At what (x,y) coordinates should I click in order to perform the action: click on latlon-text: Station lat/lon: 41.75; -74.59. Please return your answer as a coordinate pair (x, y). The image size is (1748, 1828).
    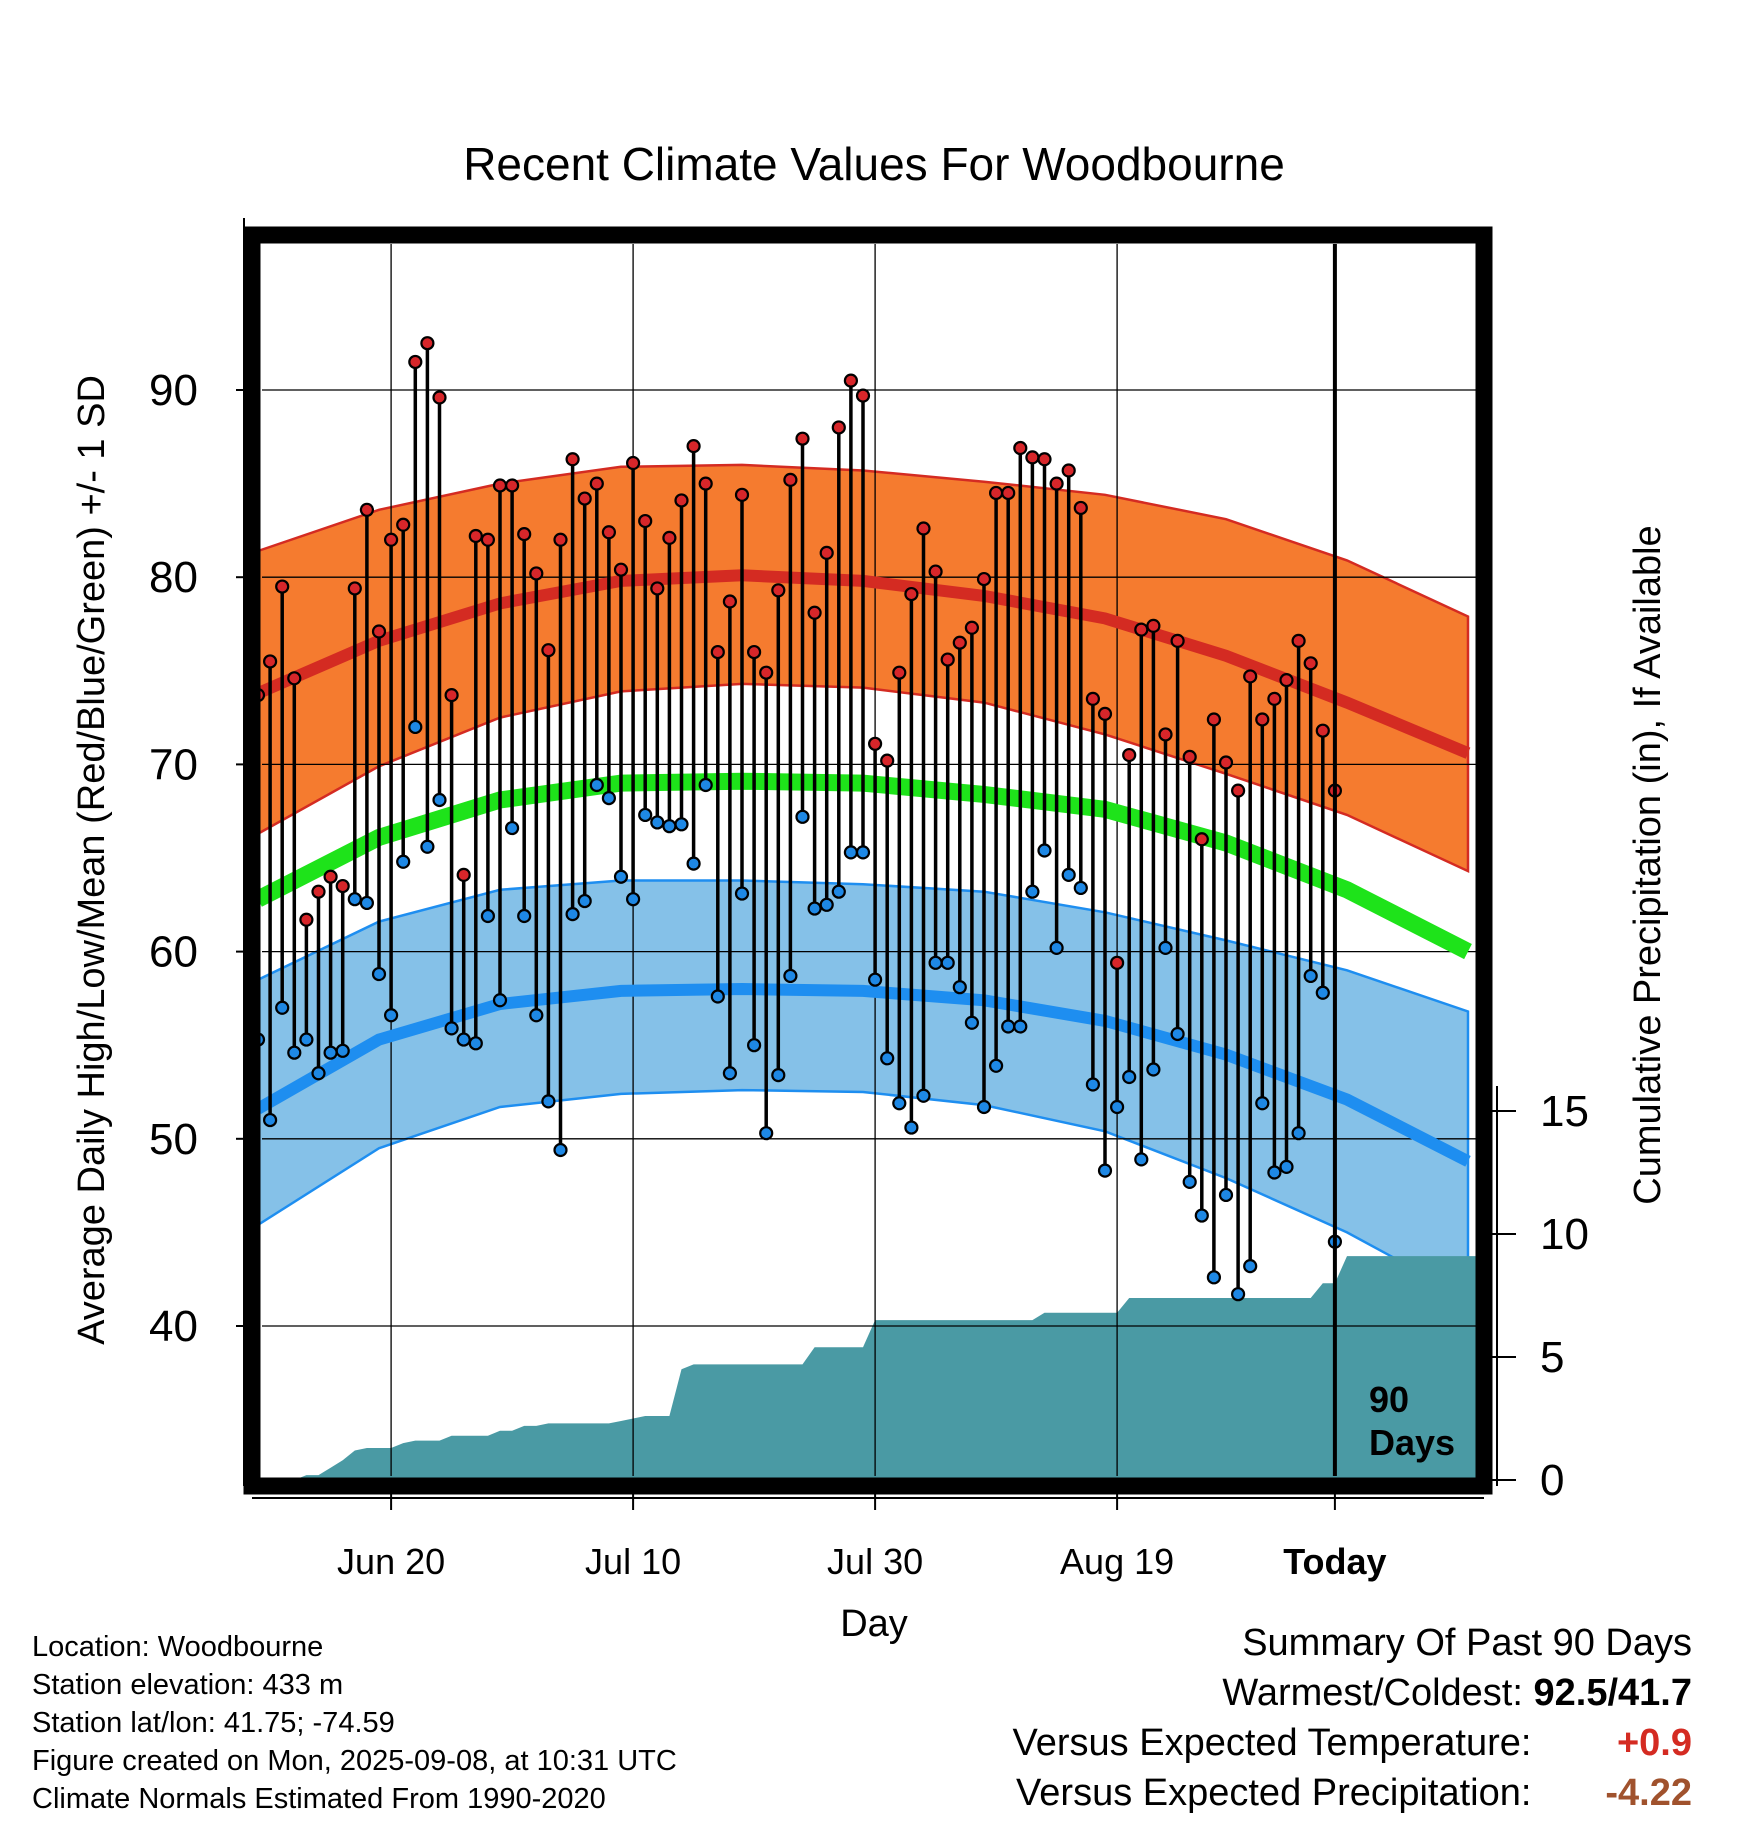
    Looking at the image, I should click on (213, 1723).